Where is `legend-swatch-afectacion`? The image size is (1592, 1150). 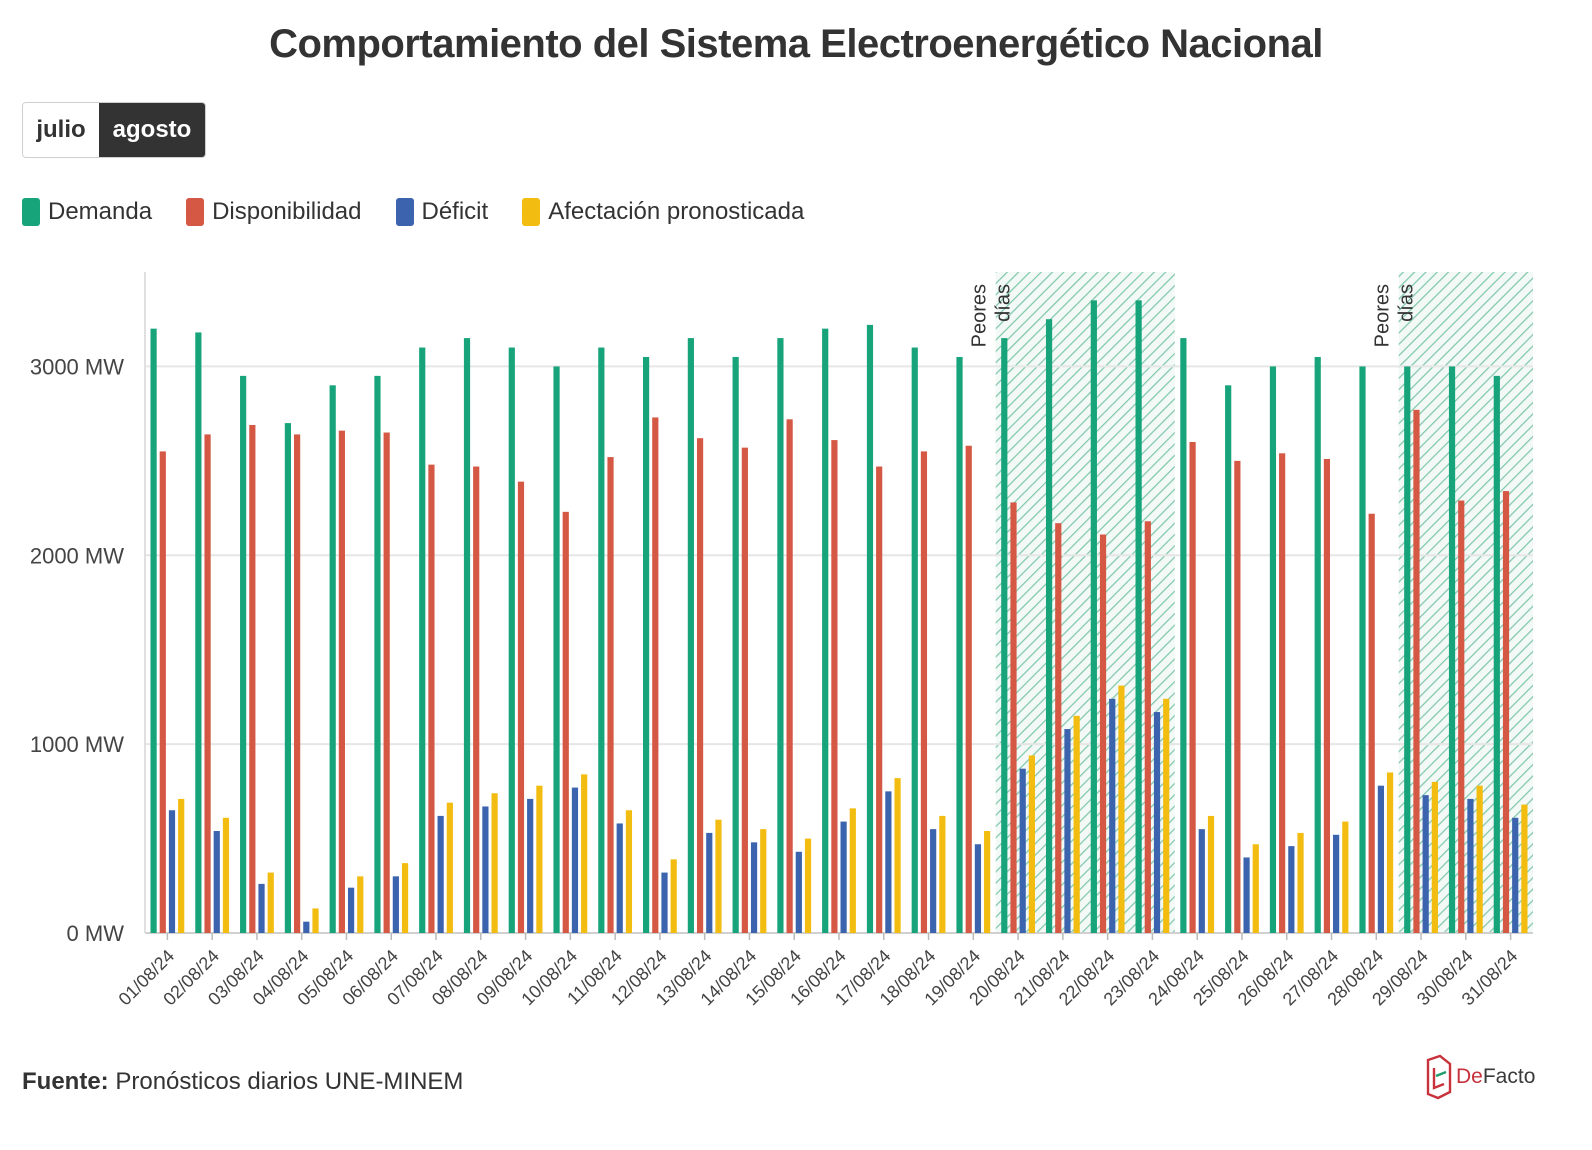 legend-swatch-afectacion is located at coordinates (531, 212).